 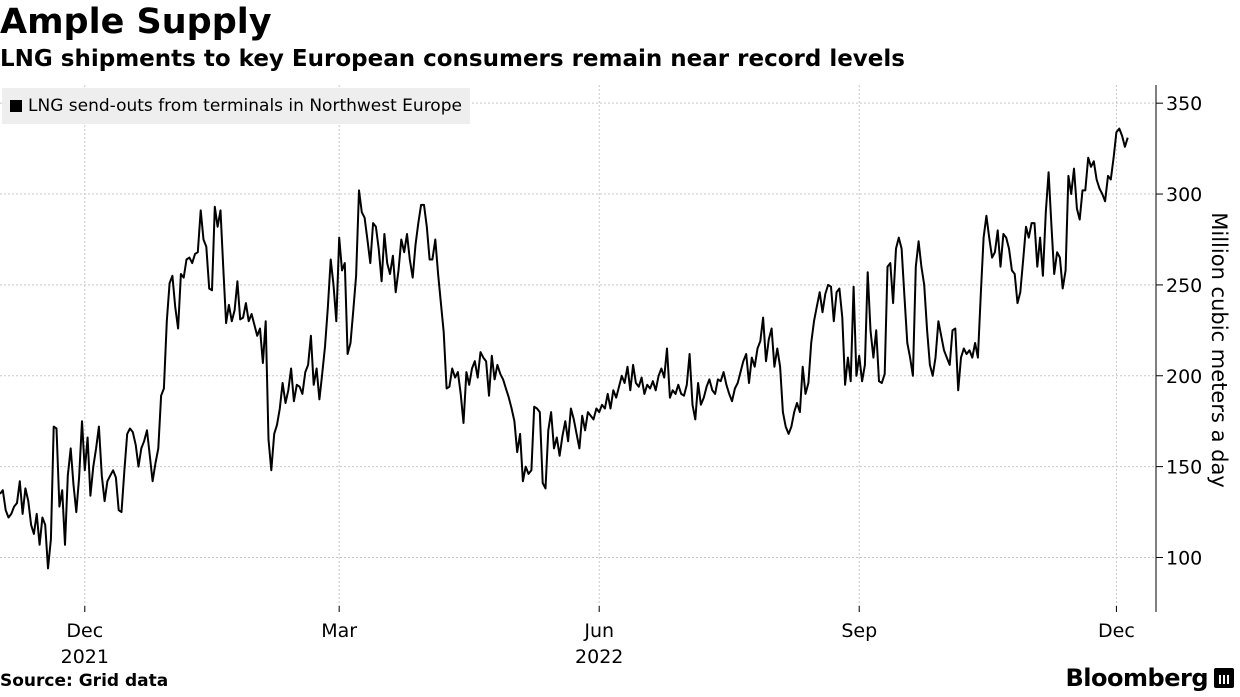 What do you see at coordinates (1137, 678) in the screenshot?
I see `brand-name: Bloomberg` at bounding box center [1137, 678].